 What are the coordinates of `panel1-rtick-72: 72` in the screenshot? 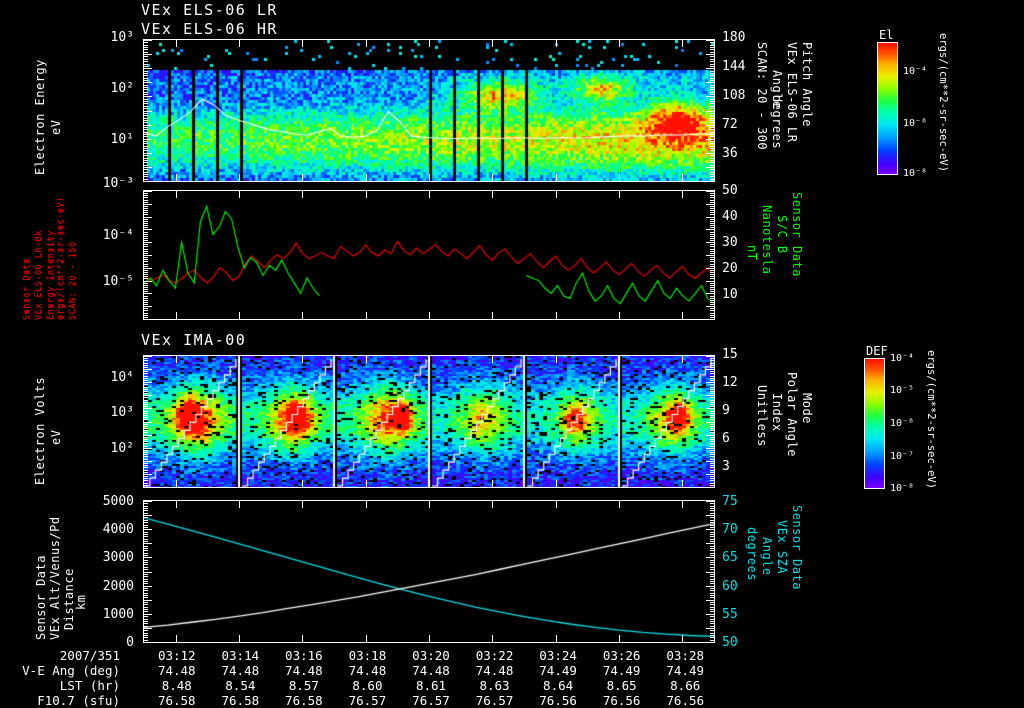 It's located at (730, 124).